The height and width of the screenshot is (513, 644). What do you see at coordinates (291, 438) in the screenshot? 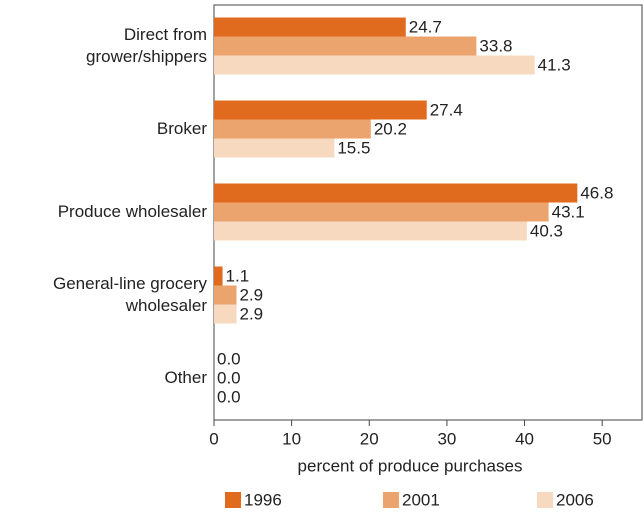
I see `x-tick-label: 10` at bounding box center [291, 438].